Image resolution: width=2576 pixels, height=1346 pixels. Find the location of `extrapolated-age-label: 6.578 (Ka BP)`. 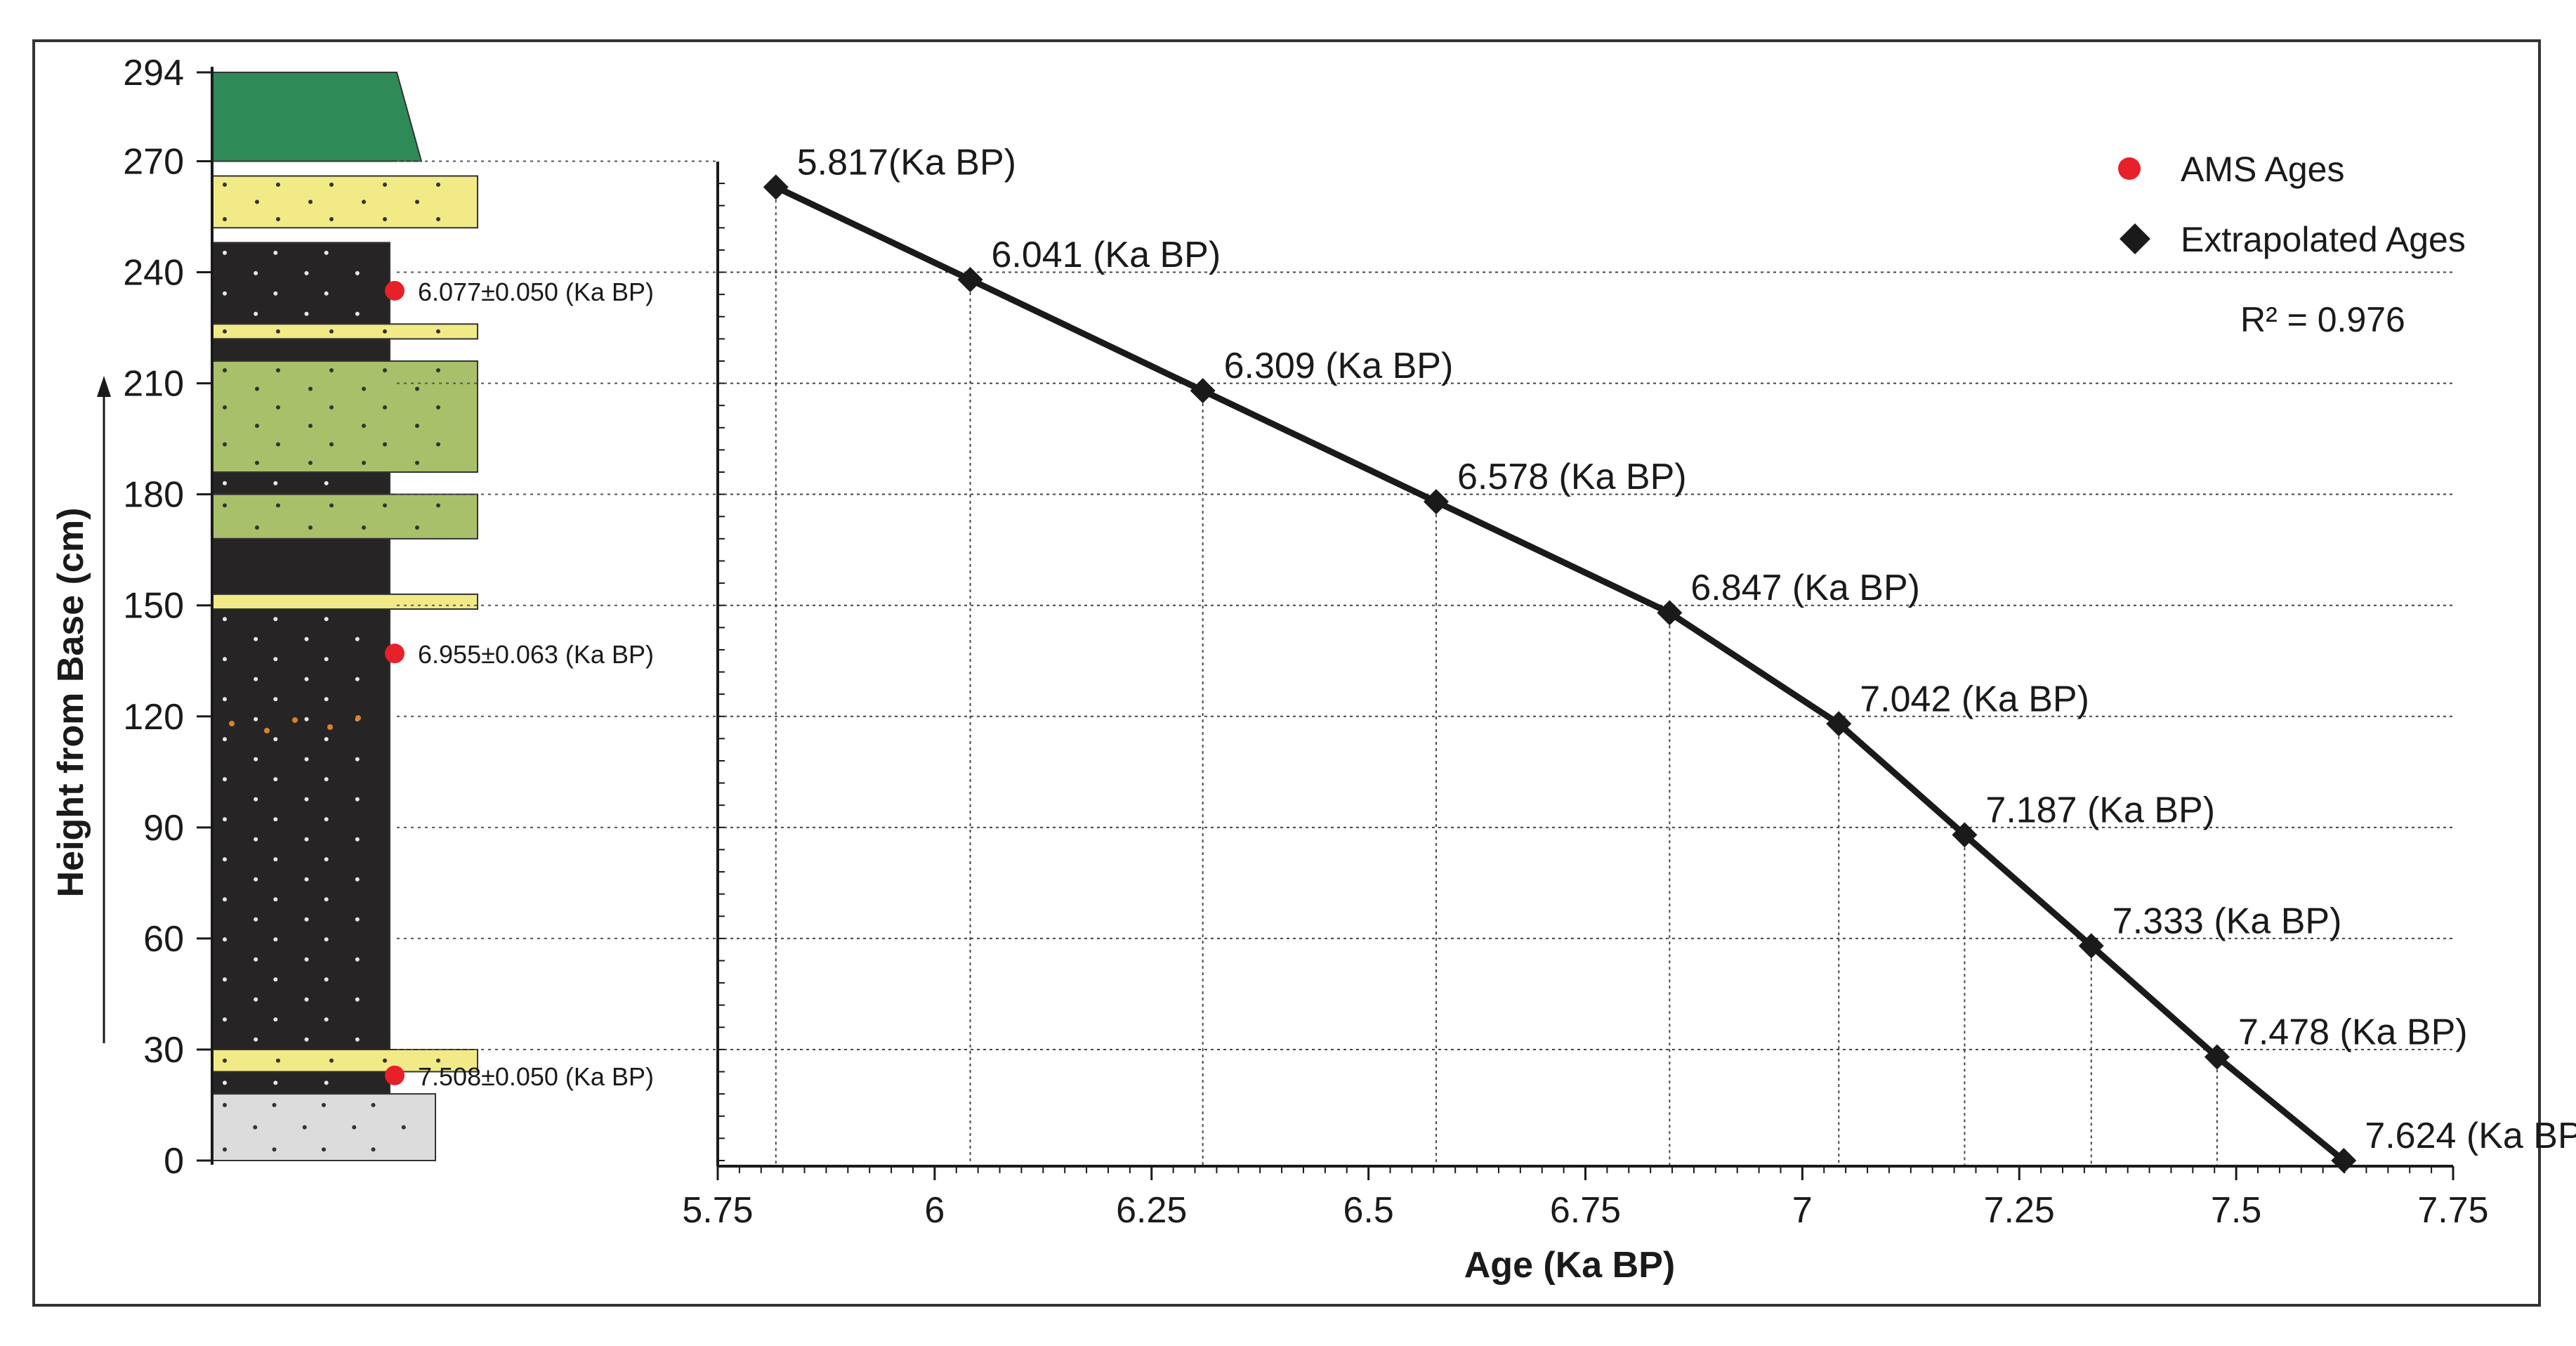

extrapolated-age-label: 6.578 (Ka BP) is located at coordinates (1572, 477).